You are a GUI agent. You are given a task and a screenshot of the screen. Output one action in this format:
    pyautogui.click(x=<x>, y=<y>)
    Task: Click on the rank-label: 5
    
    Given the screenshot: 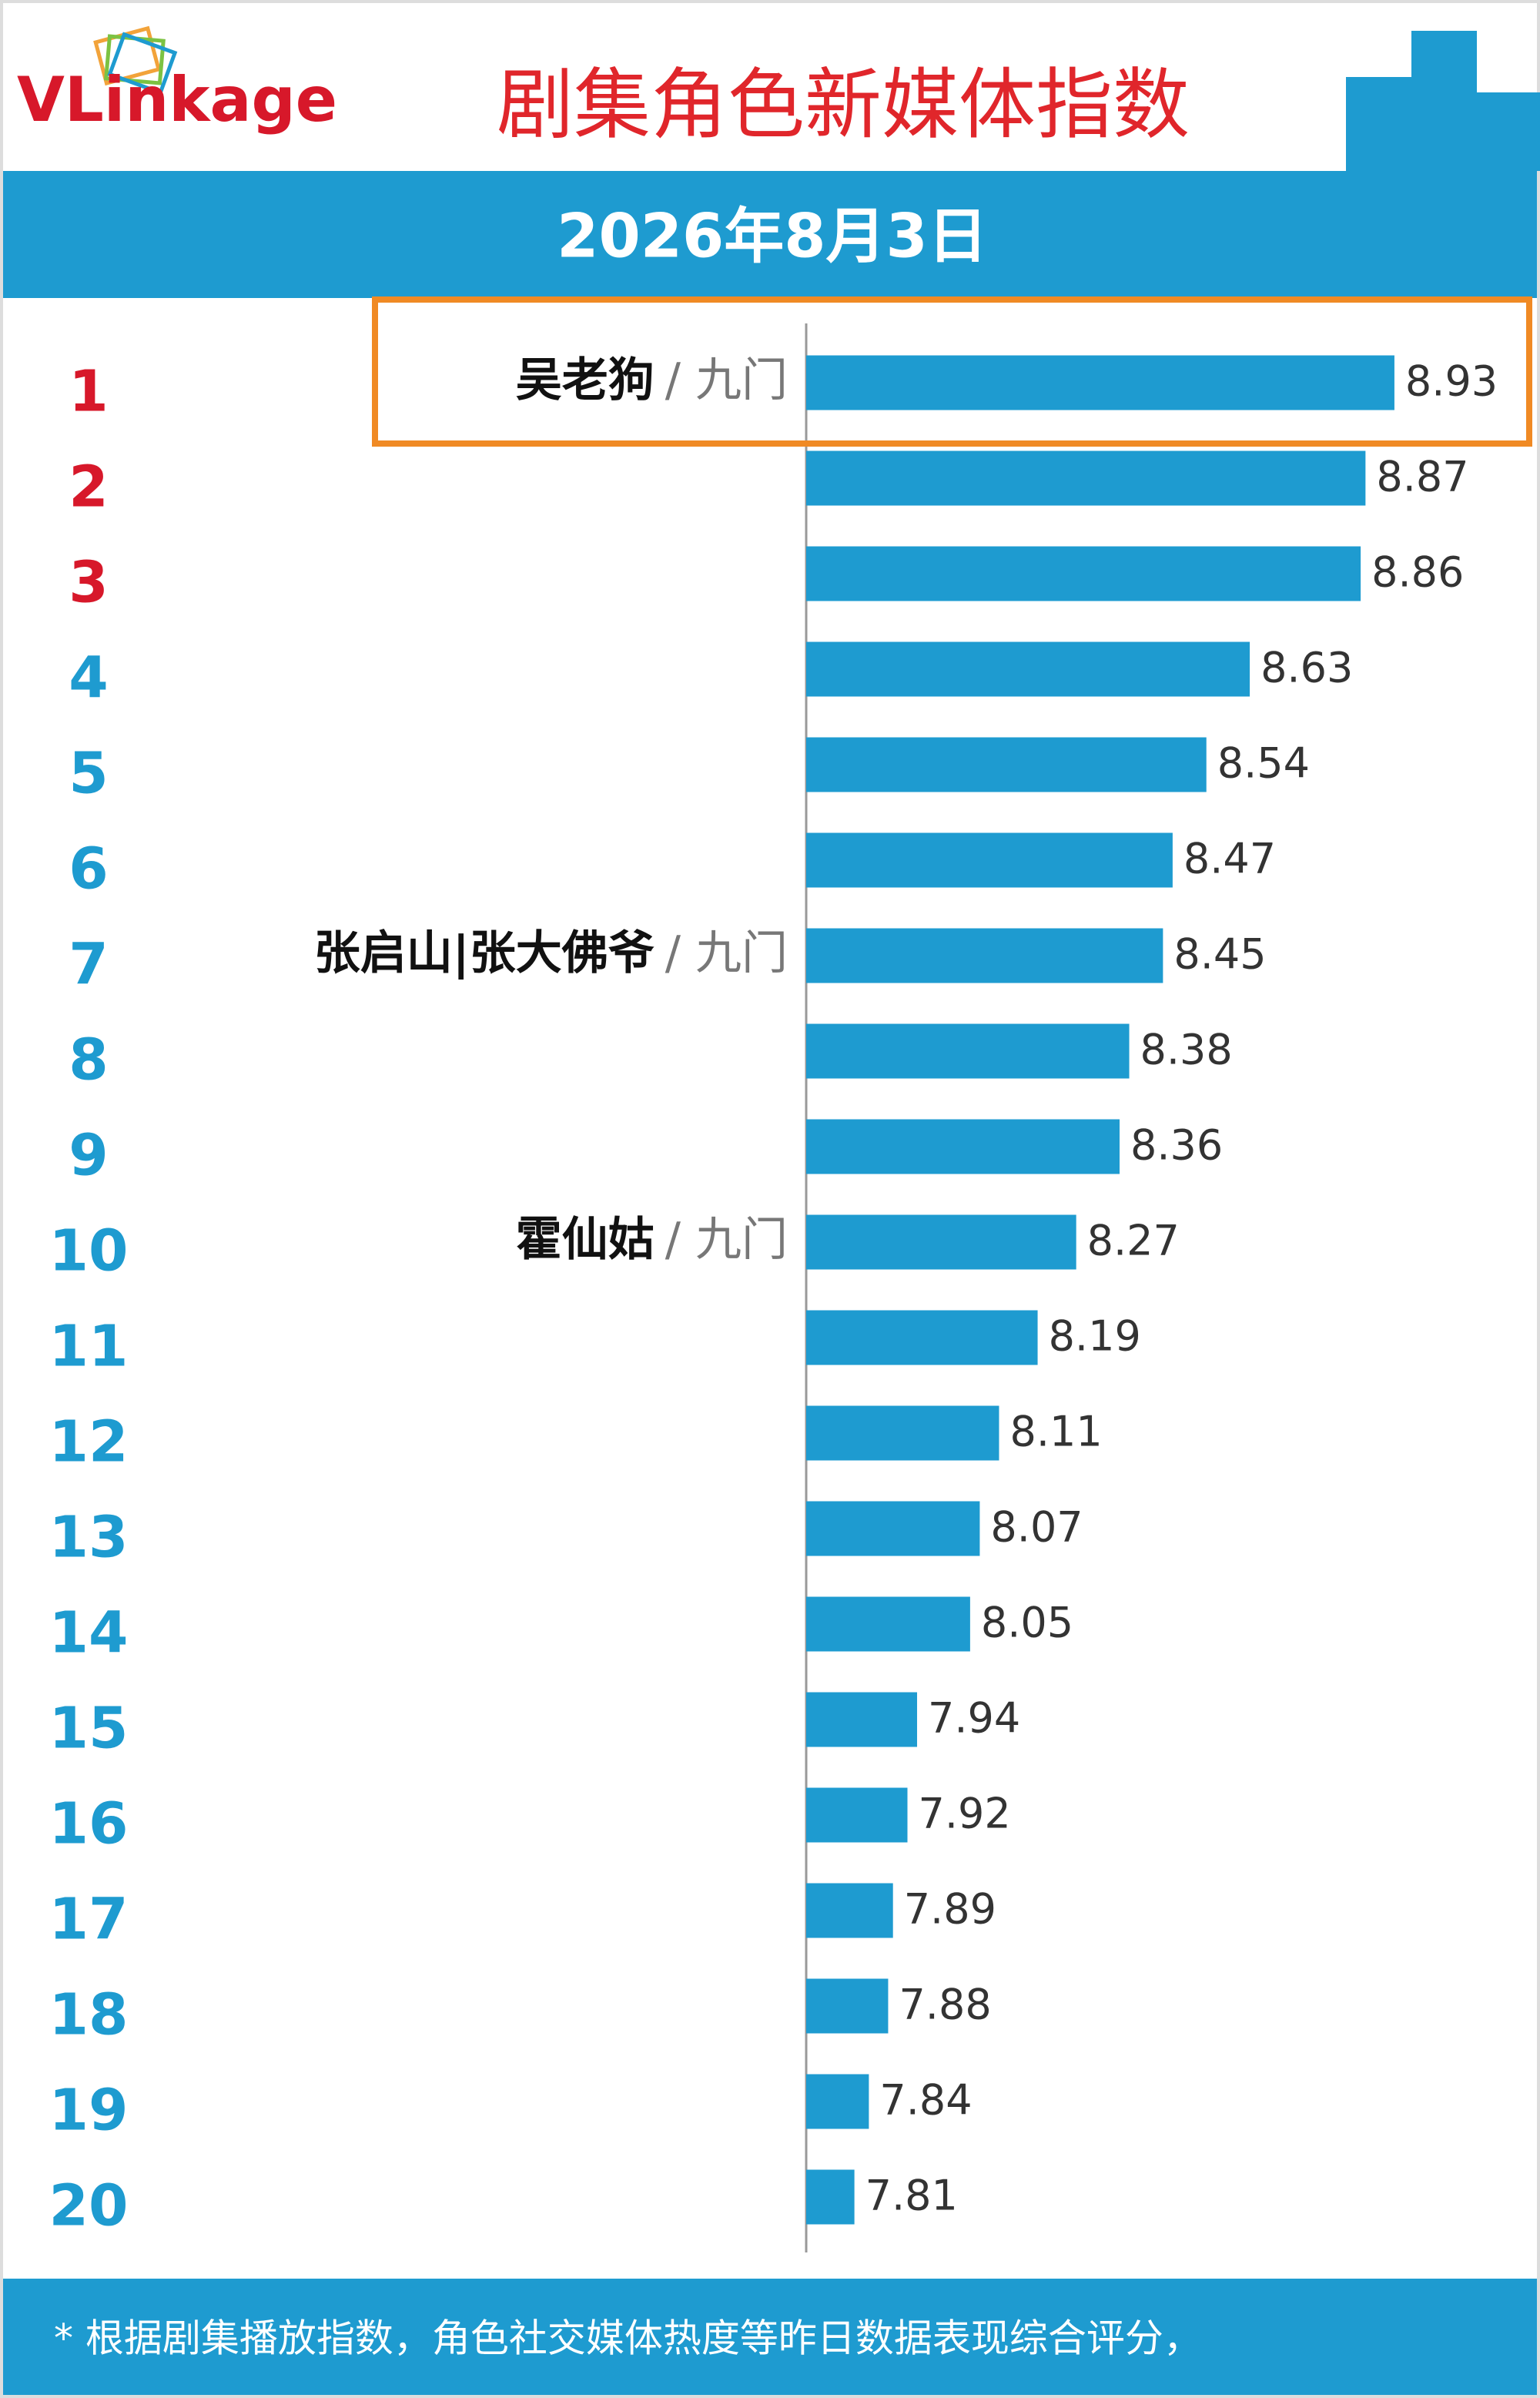 What is the action you would take?
    pyautogui.click(x=89, y=774)
    